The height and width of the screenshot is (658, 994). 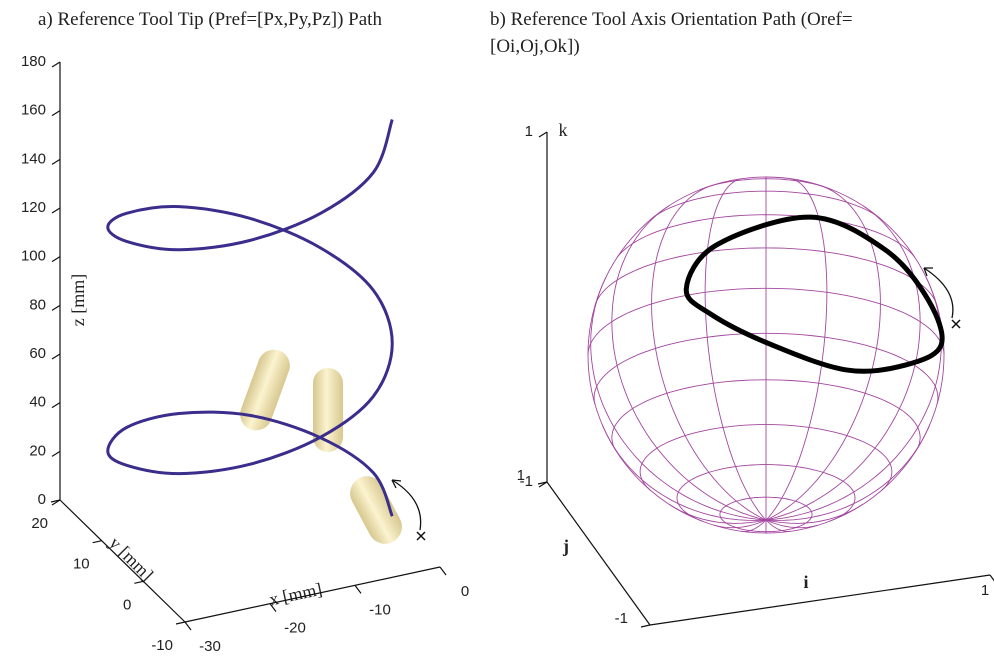 What do you see at coordinates (42, 499) in the screenshot?
I see `z-tick-label: 0` at bounding box center [42, 499].